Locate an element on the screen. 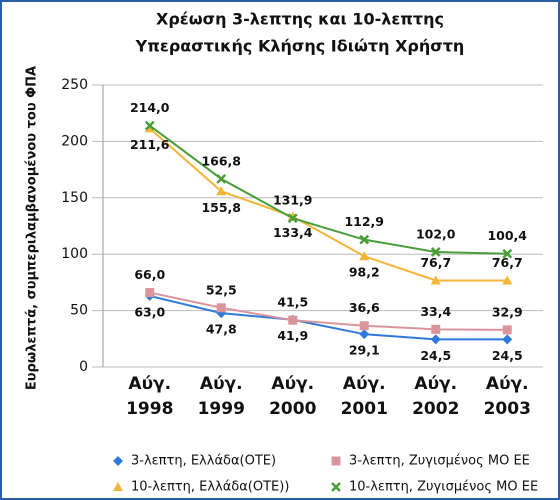 This screenshot has width=560, height=500. x-tick-label: Αύγ. 2003 is located at coordinates (507, 396).